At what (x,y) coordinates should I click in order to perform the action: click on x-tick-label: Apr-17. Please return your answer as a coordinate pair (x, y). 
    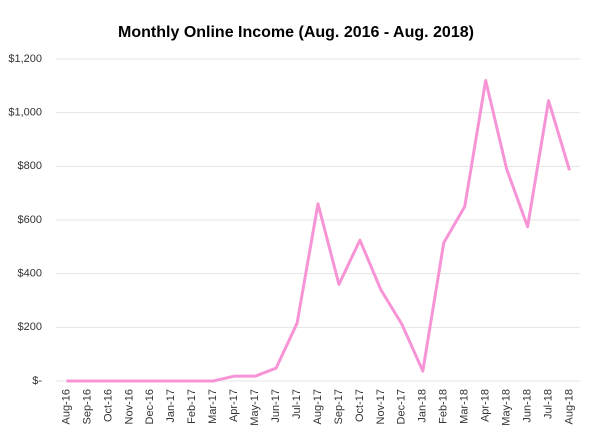
    Looking at the image, I should click on (234, 405).